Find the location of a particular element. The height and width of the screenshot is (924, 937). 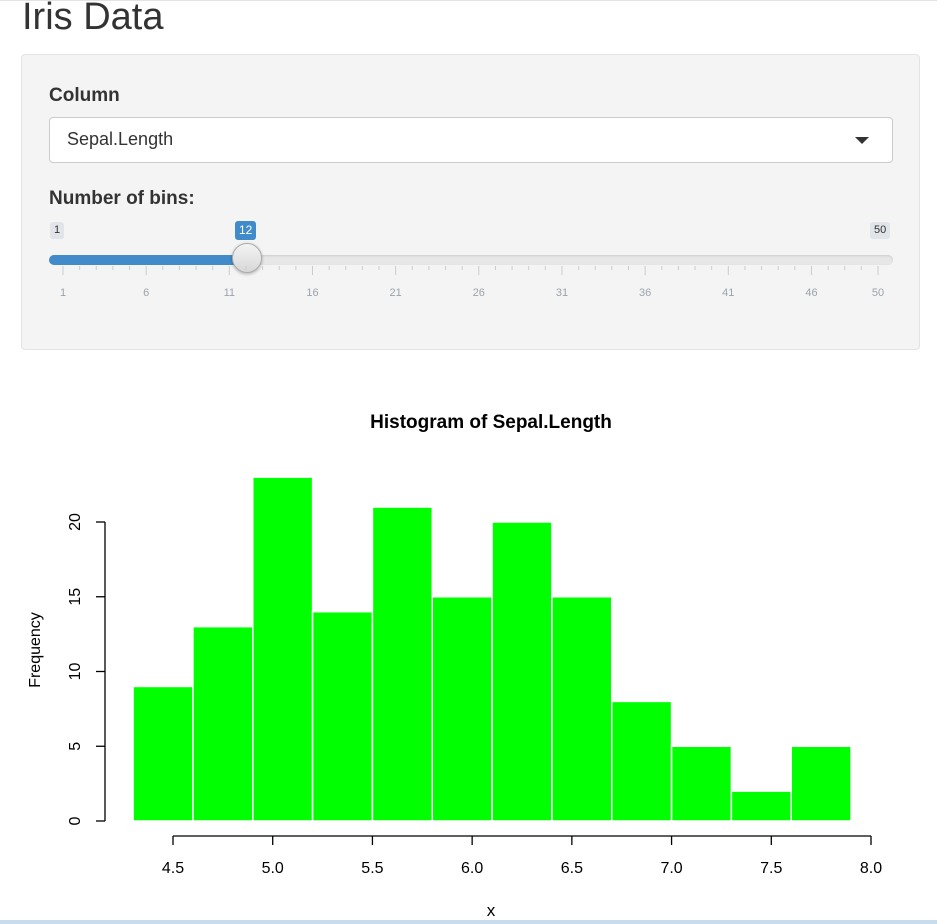

y-tick-label: 15 is located at coordinates (75, 597).